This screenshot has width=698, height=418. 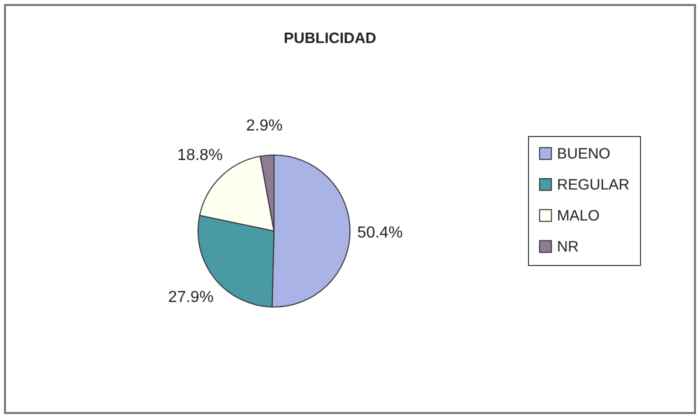 What do you see at coordinates (200, 155) in the screenshot?
I see `data-label: 18.8%` at bounding box center [200, 155].